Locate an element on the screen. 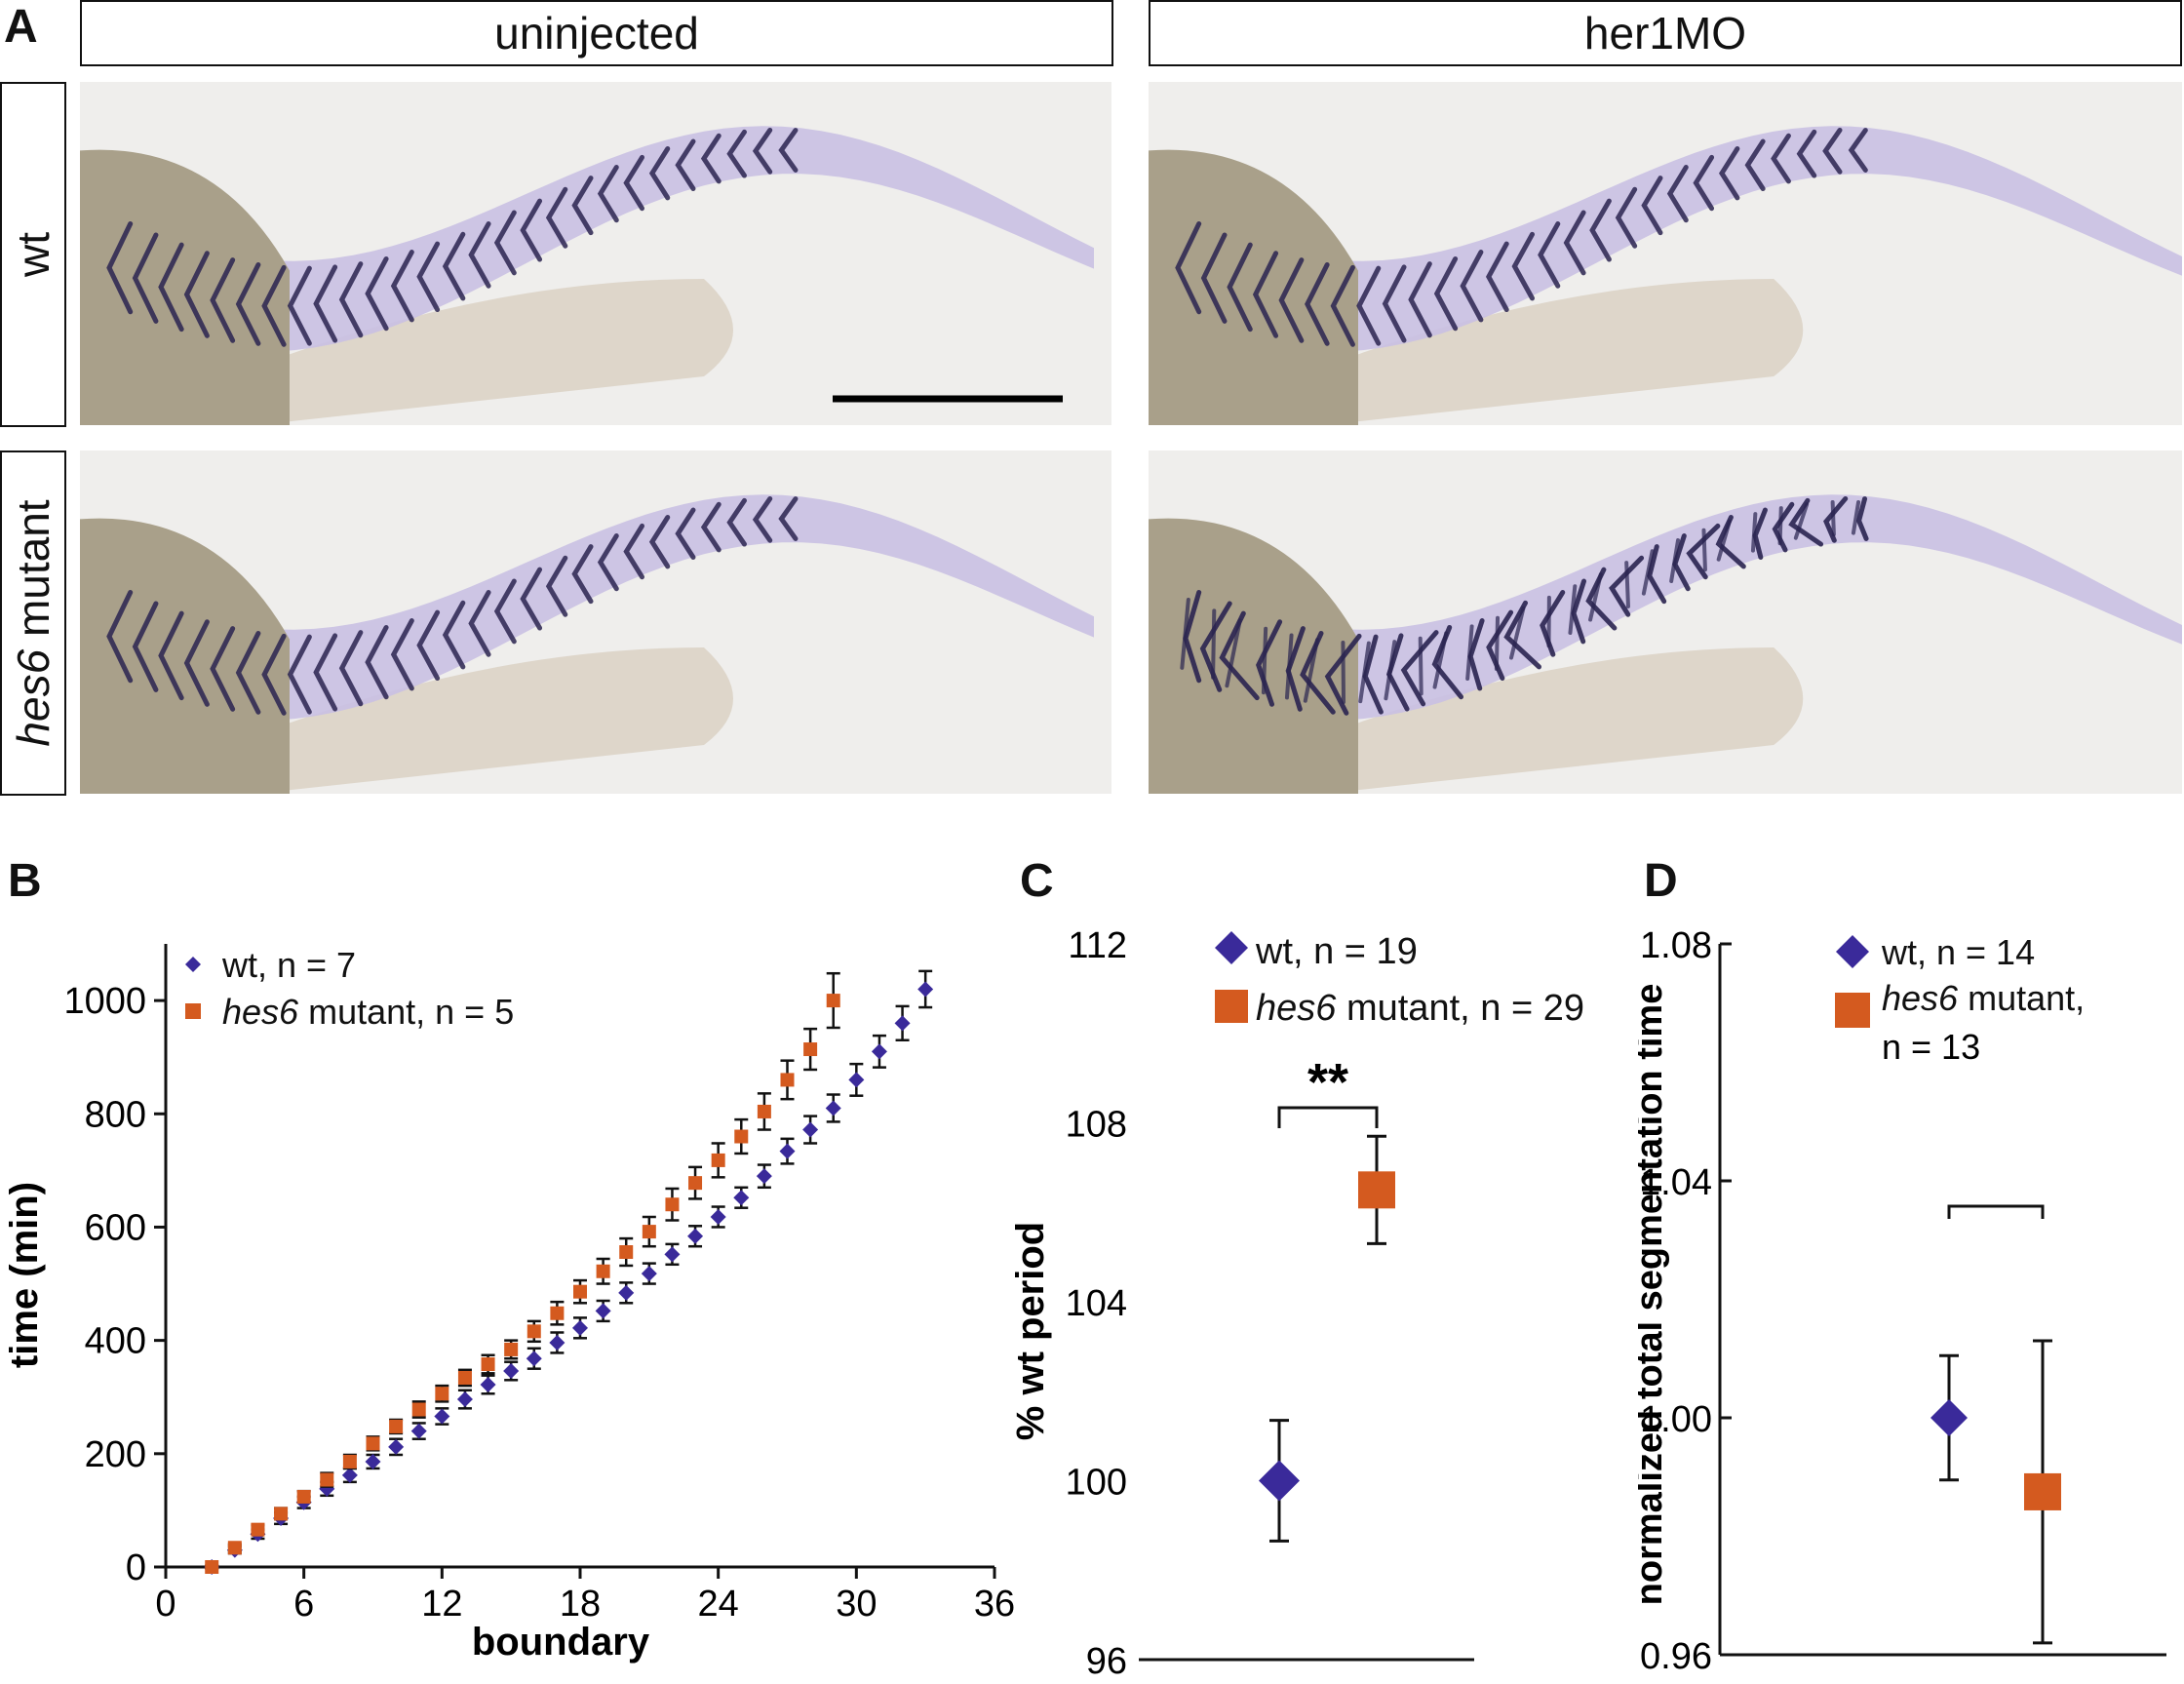 This screenshot has height=1684, width=2184. significance-bracket is located at coordinates (1328, 1117).